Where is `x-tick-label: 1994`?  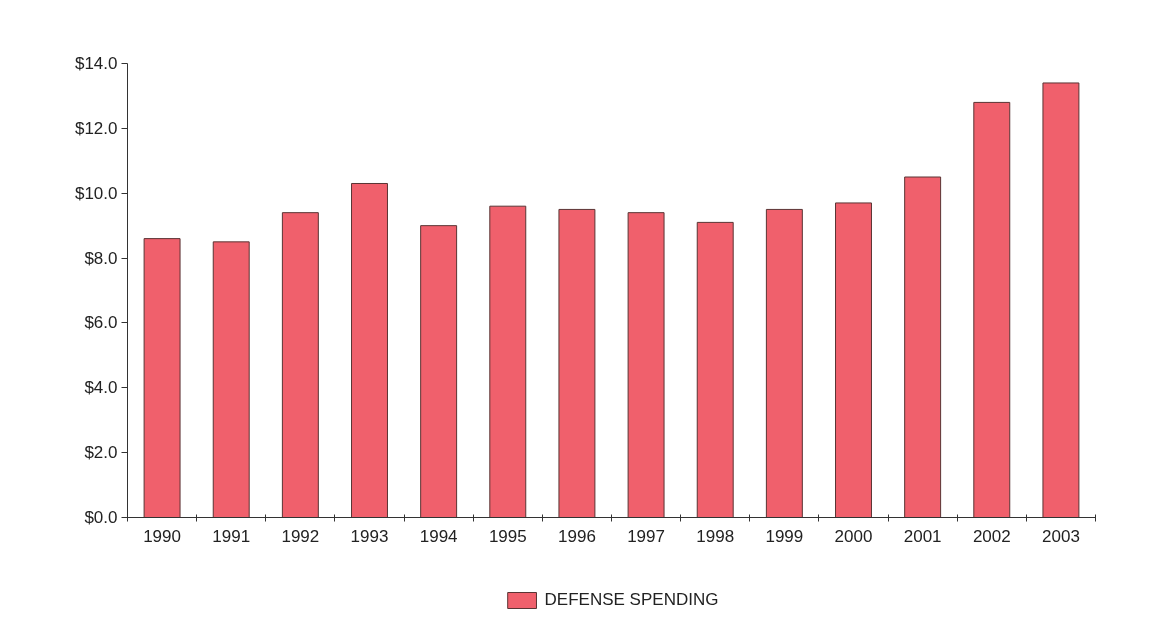 x-tick-label: 1994 is located at coordinates (438, 536).